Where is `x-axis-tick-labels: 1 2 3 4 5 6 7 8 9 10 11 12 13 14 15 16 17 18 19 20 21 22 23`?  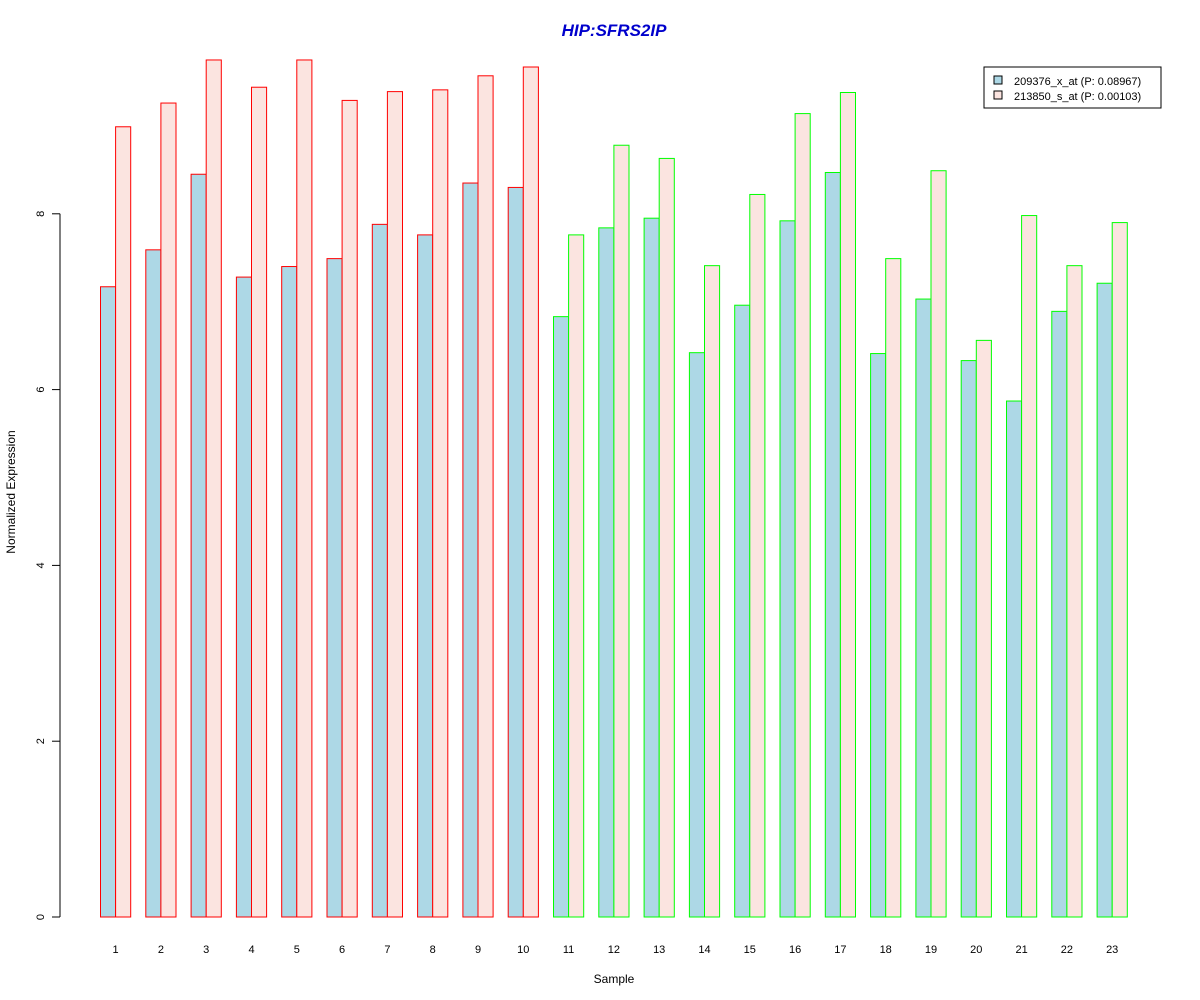 x-axis-tick-labels: 1 2 3 4 5 6 7 8 9 10 11 12 13 14 15 16 17 18 19 20 21 22 23 is located at coordinates (616, 950).